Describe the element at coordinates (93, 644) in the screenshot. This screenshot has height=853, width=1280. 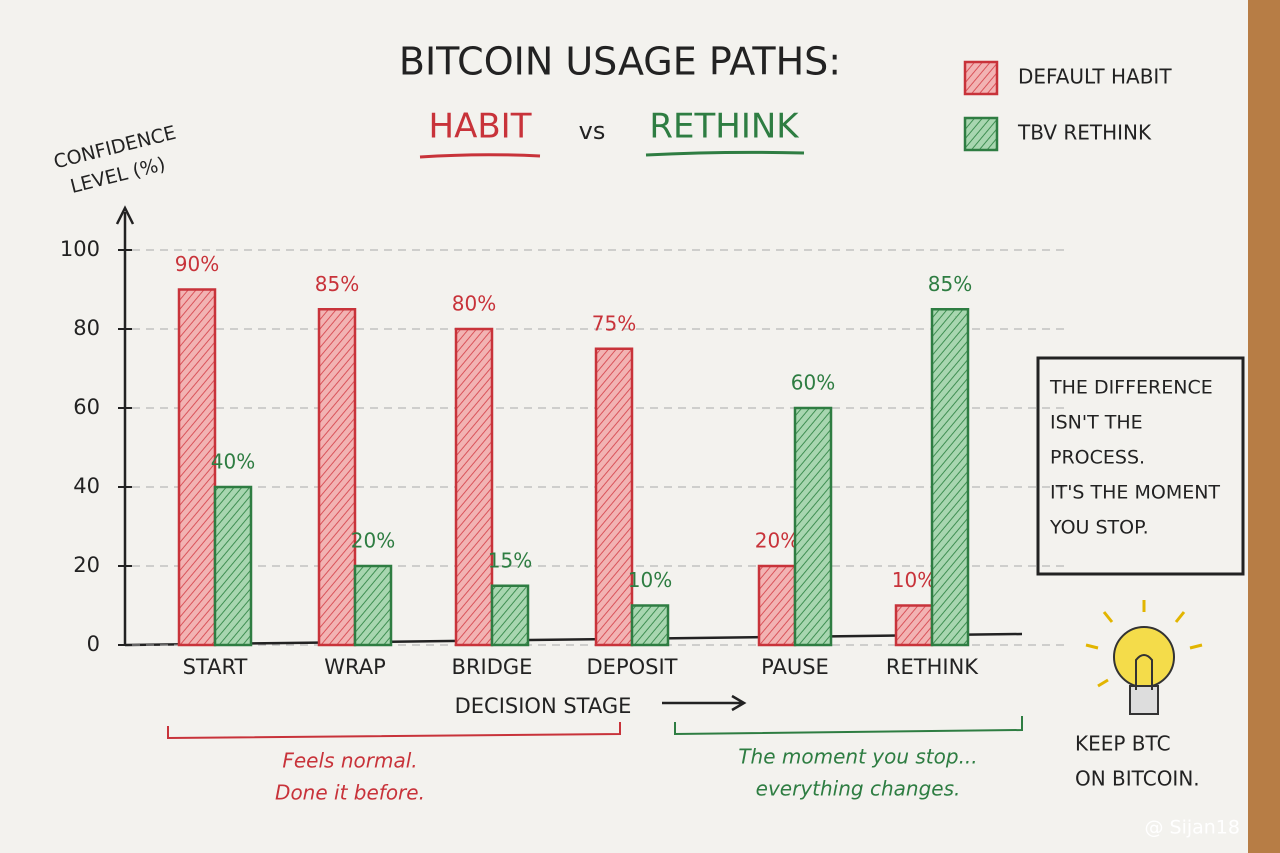
I see `y-tick-label: 0` at that location.